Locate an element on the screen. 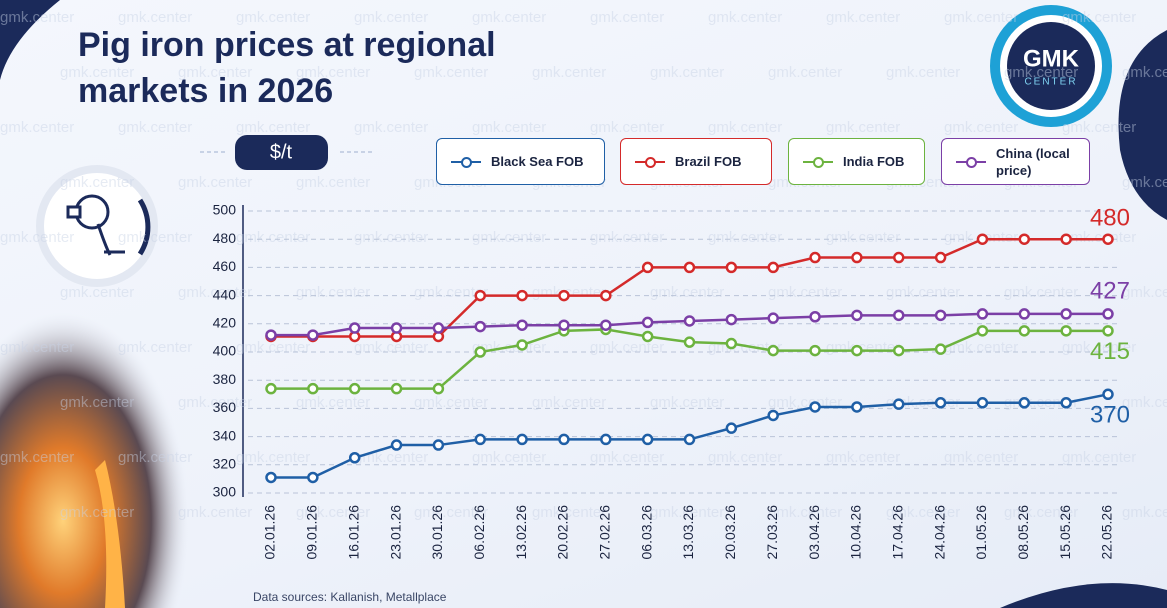  legend-label: Brazil FOB is located at coordinates (708, 161).